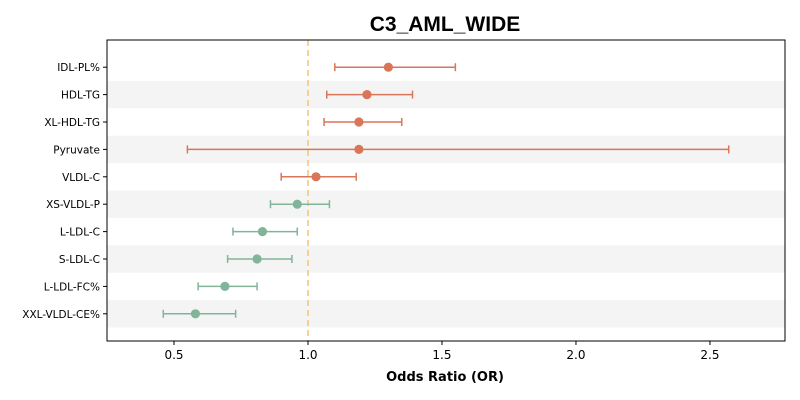  Describe the element at coordinates (173, 355) in the screenshot. I see `x-tick-label: 0.5` at that location.